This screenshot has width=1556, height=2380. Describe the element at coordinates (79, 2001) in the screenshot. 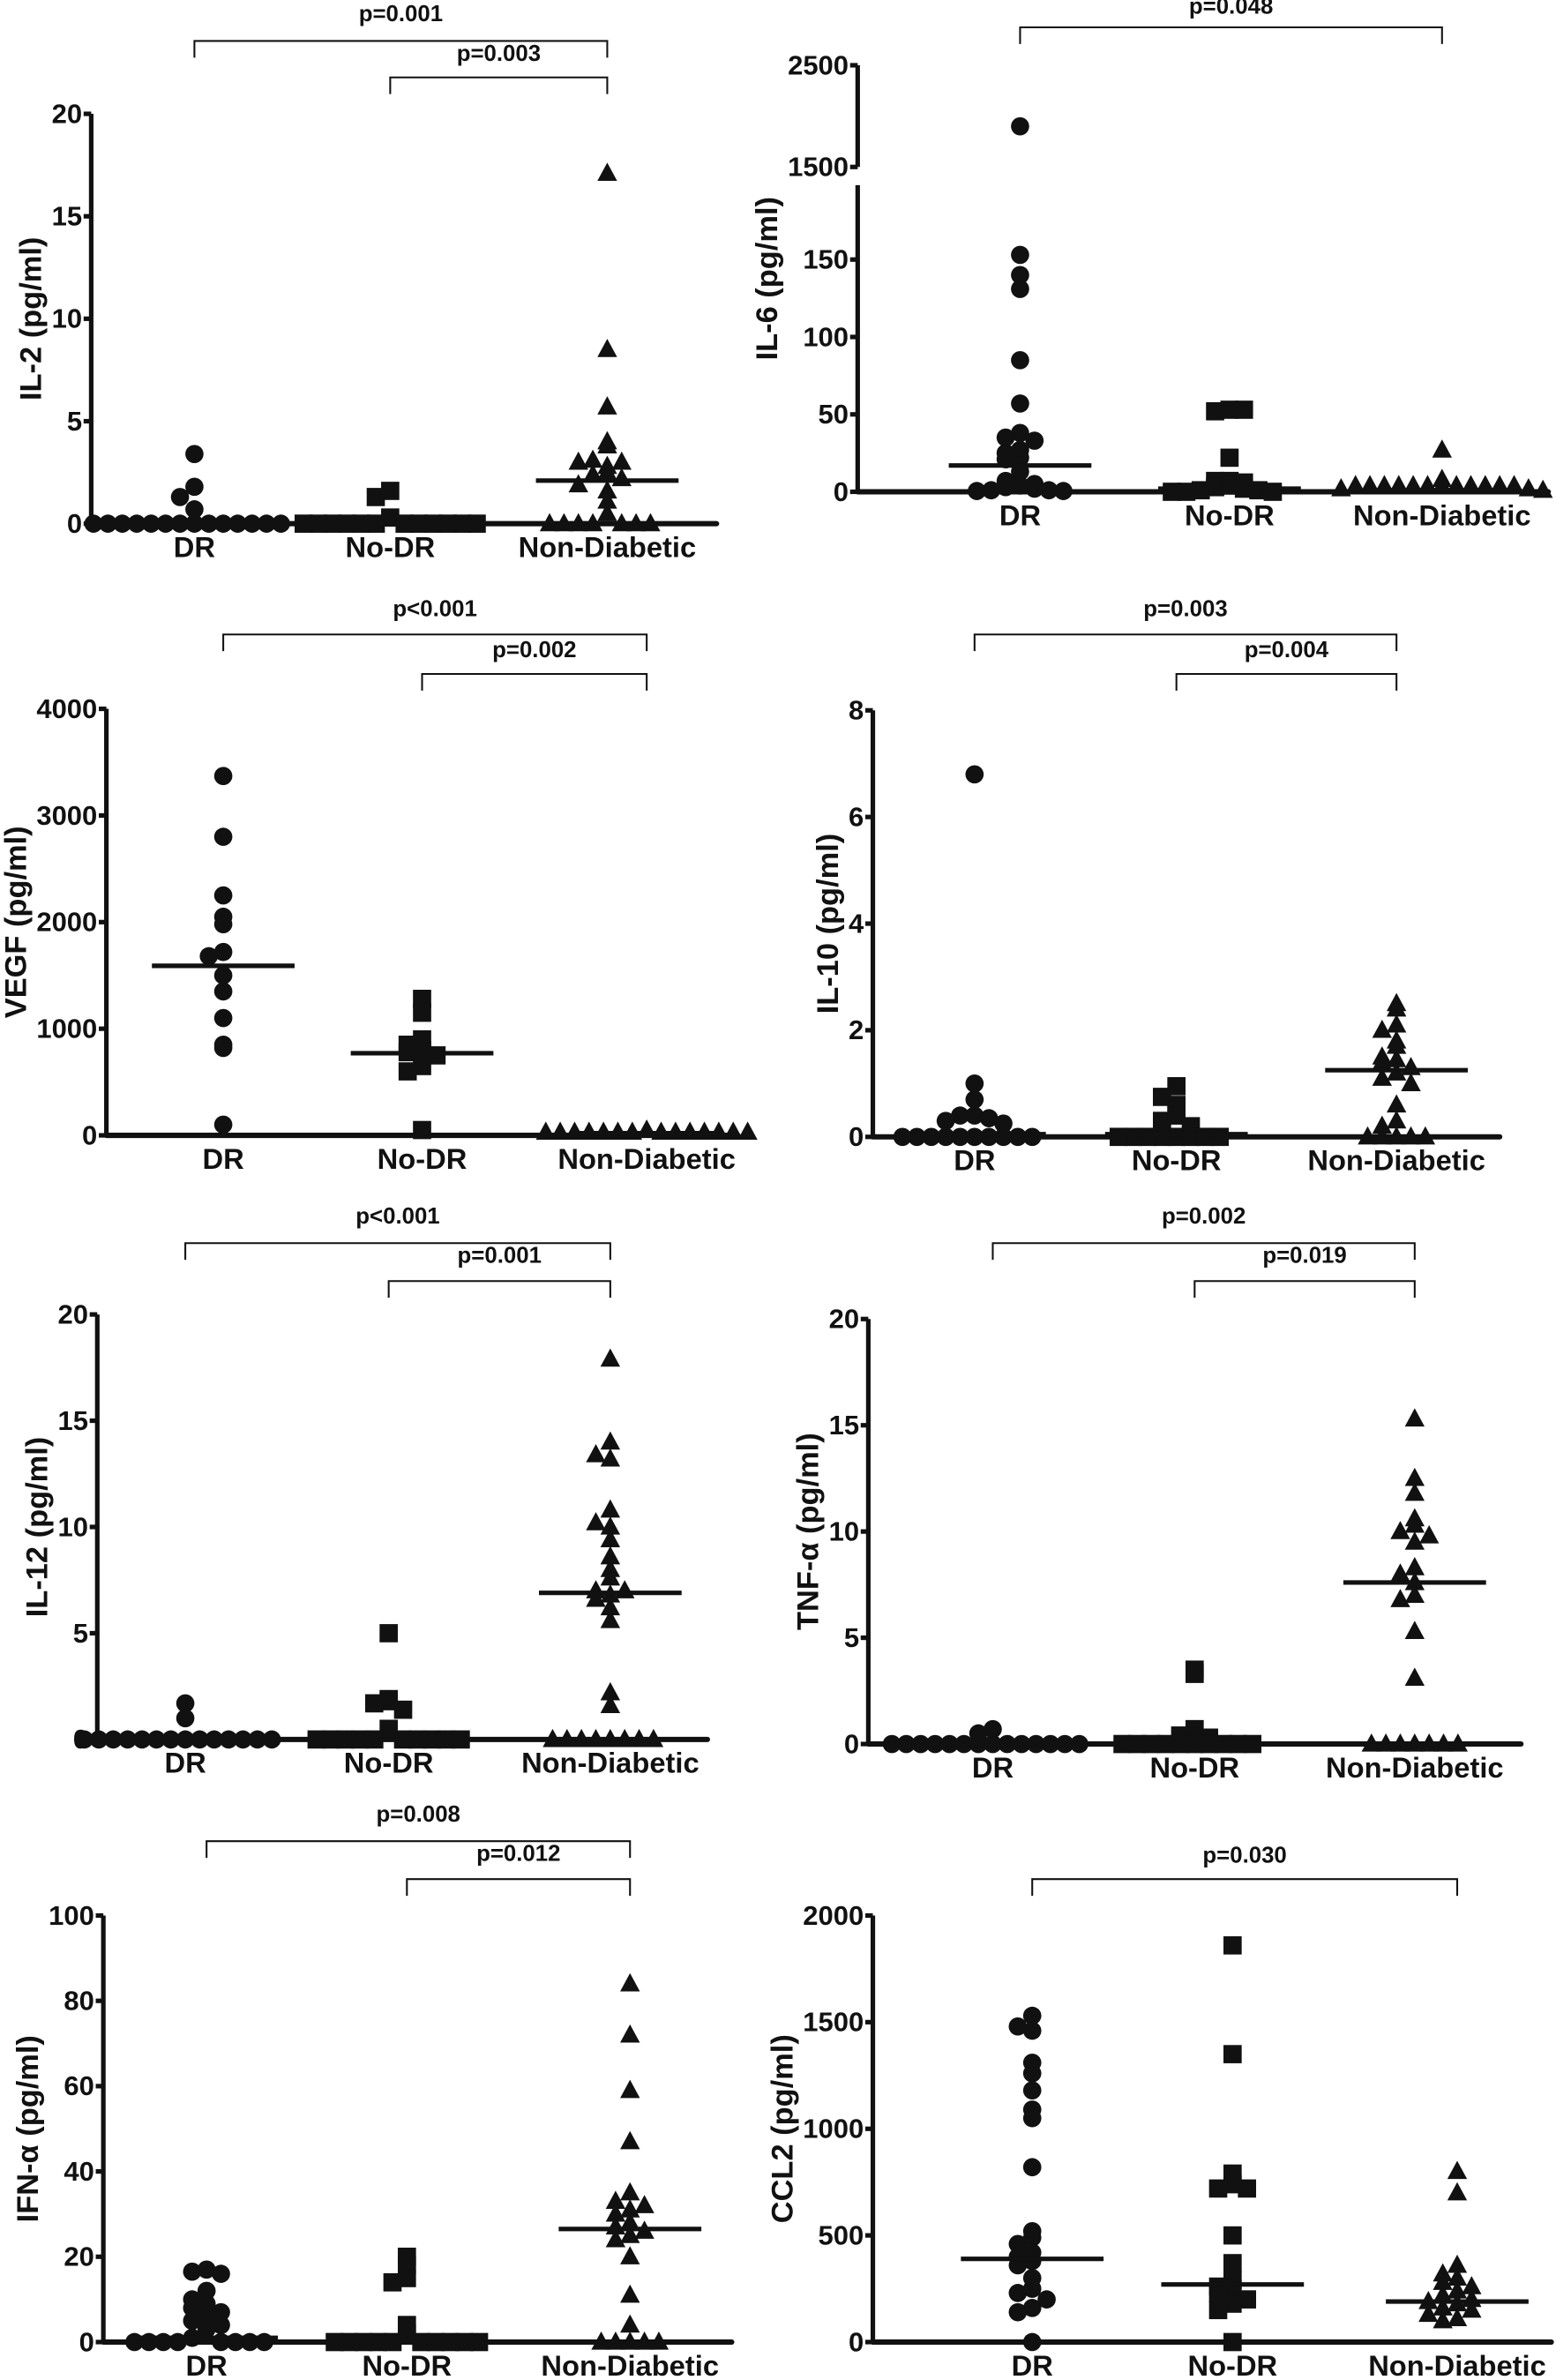

I see `y-tick-label: 80` at that location.